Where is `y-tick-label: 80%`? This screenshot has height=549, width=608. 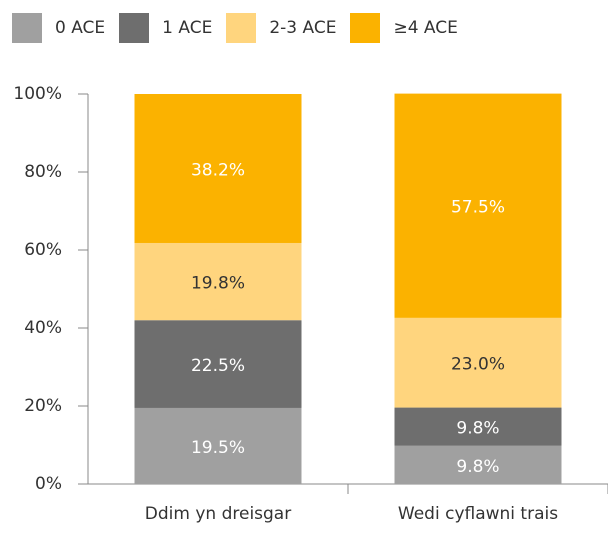
y-tick-label: 80% is located at coordinates (43, 172).